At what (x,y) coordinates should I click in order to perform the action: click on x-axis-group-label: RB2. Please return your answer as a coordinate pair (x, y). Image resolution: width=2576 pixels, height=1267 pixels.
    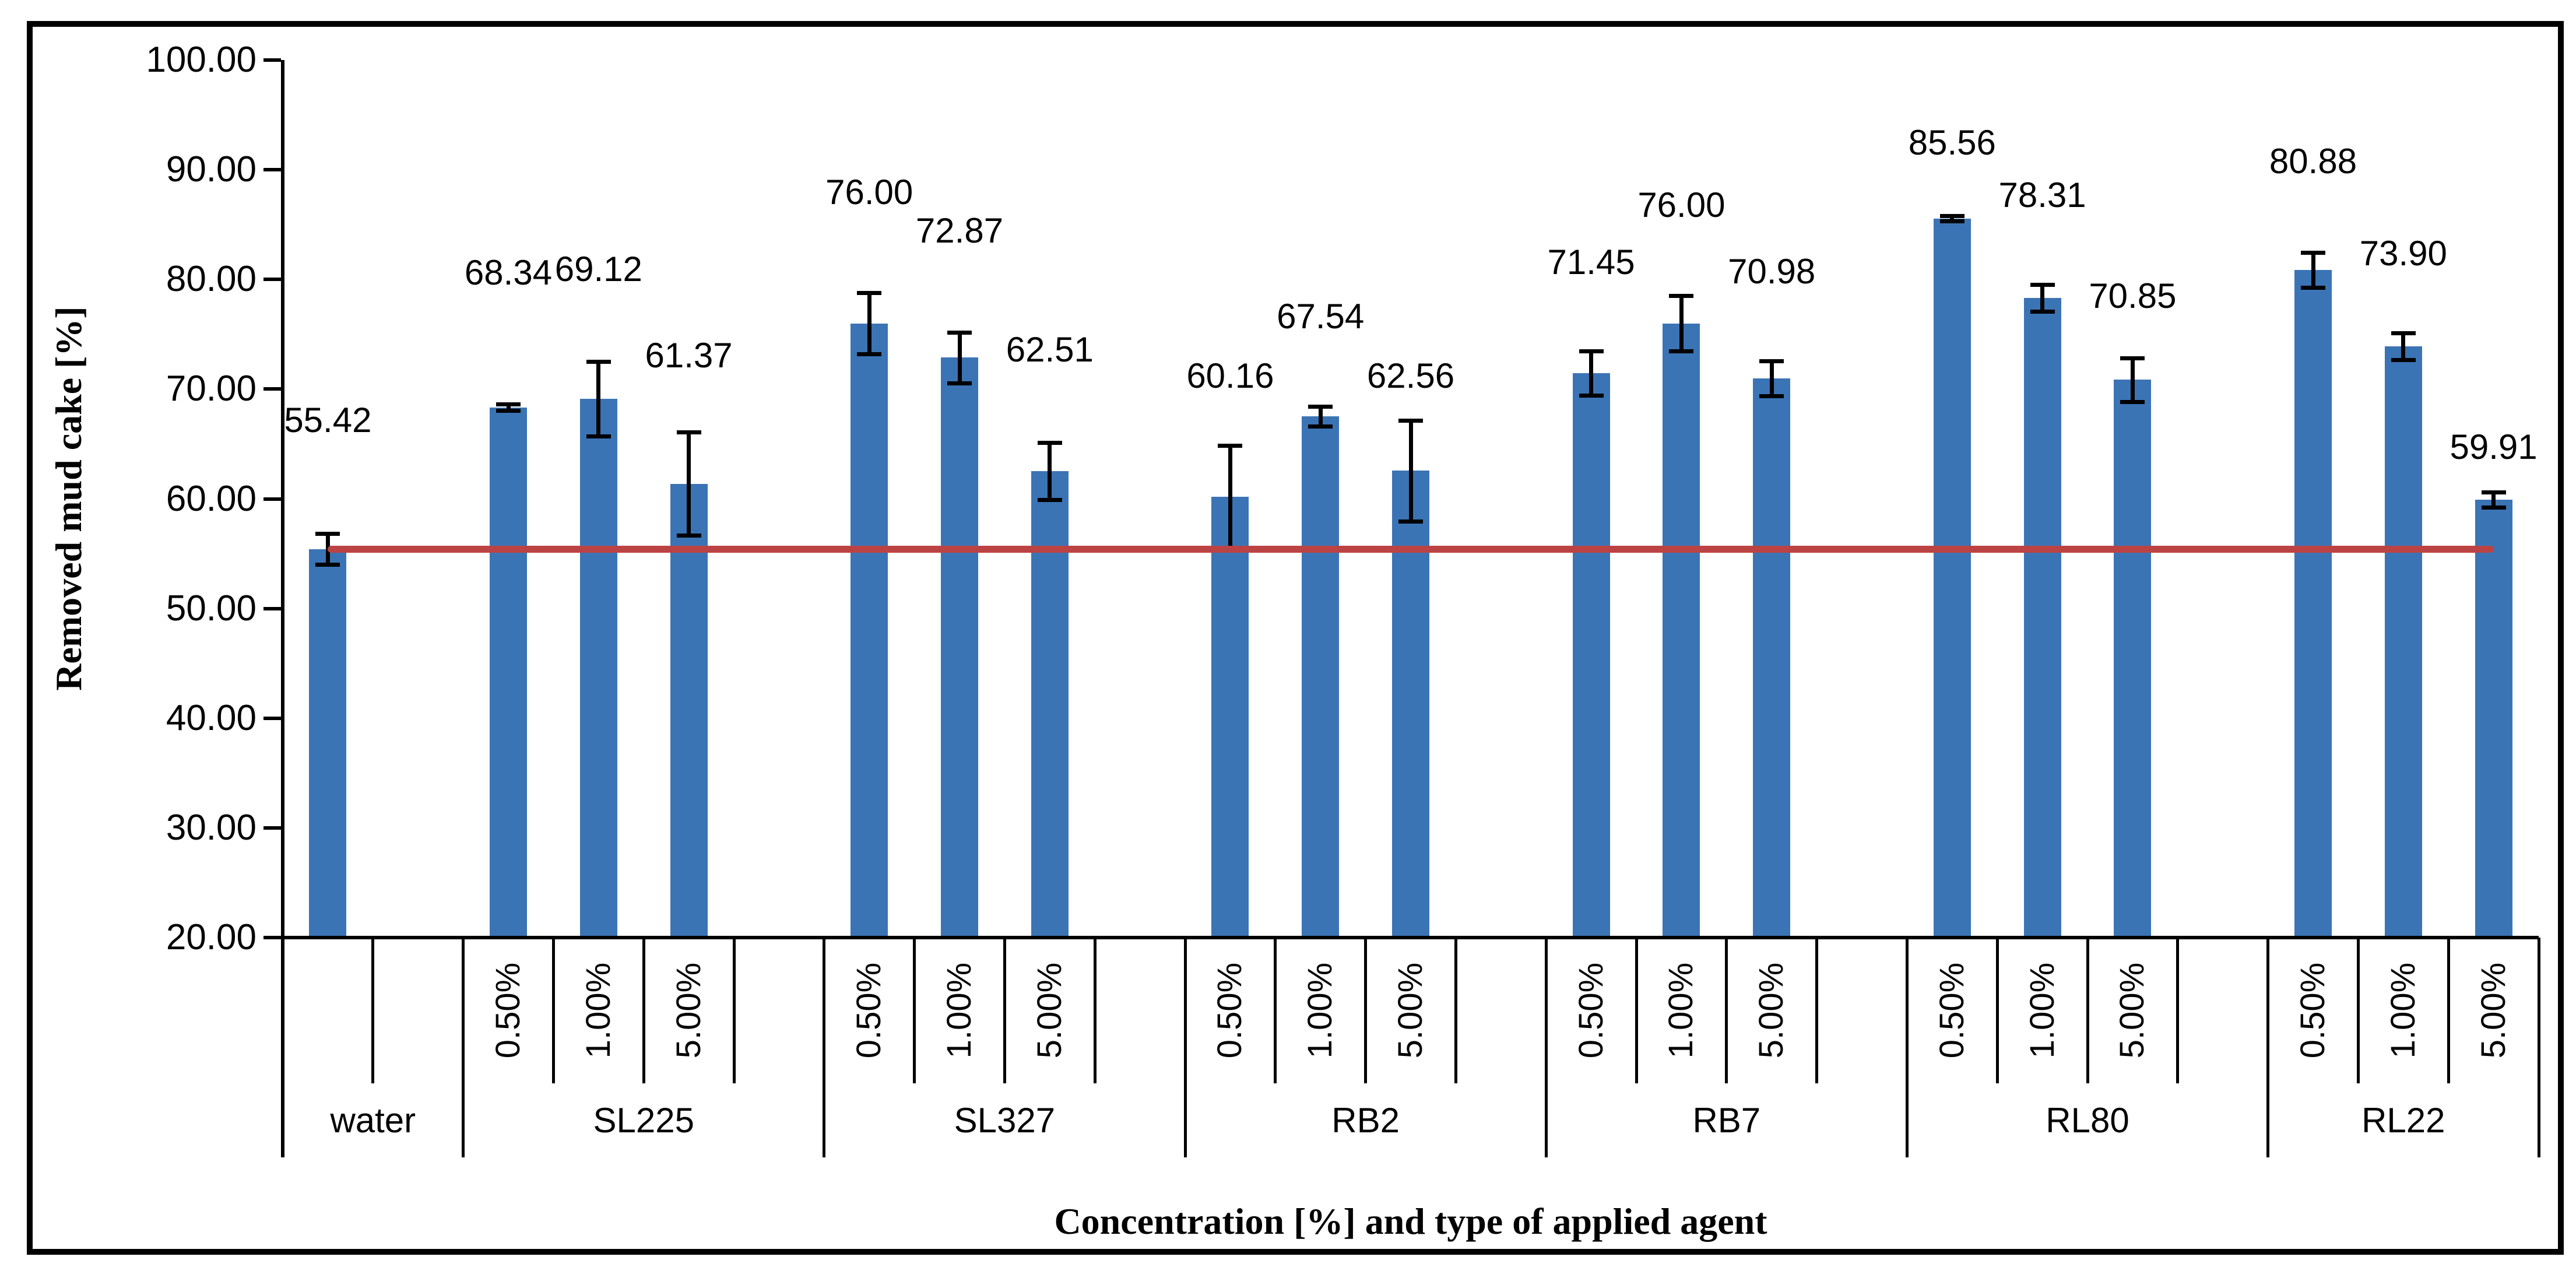
    Looking at the image, I should click on (1365, 1120).